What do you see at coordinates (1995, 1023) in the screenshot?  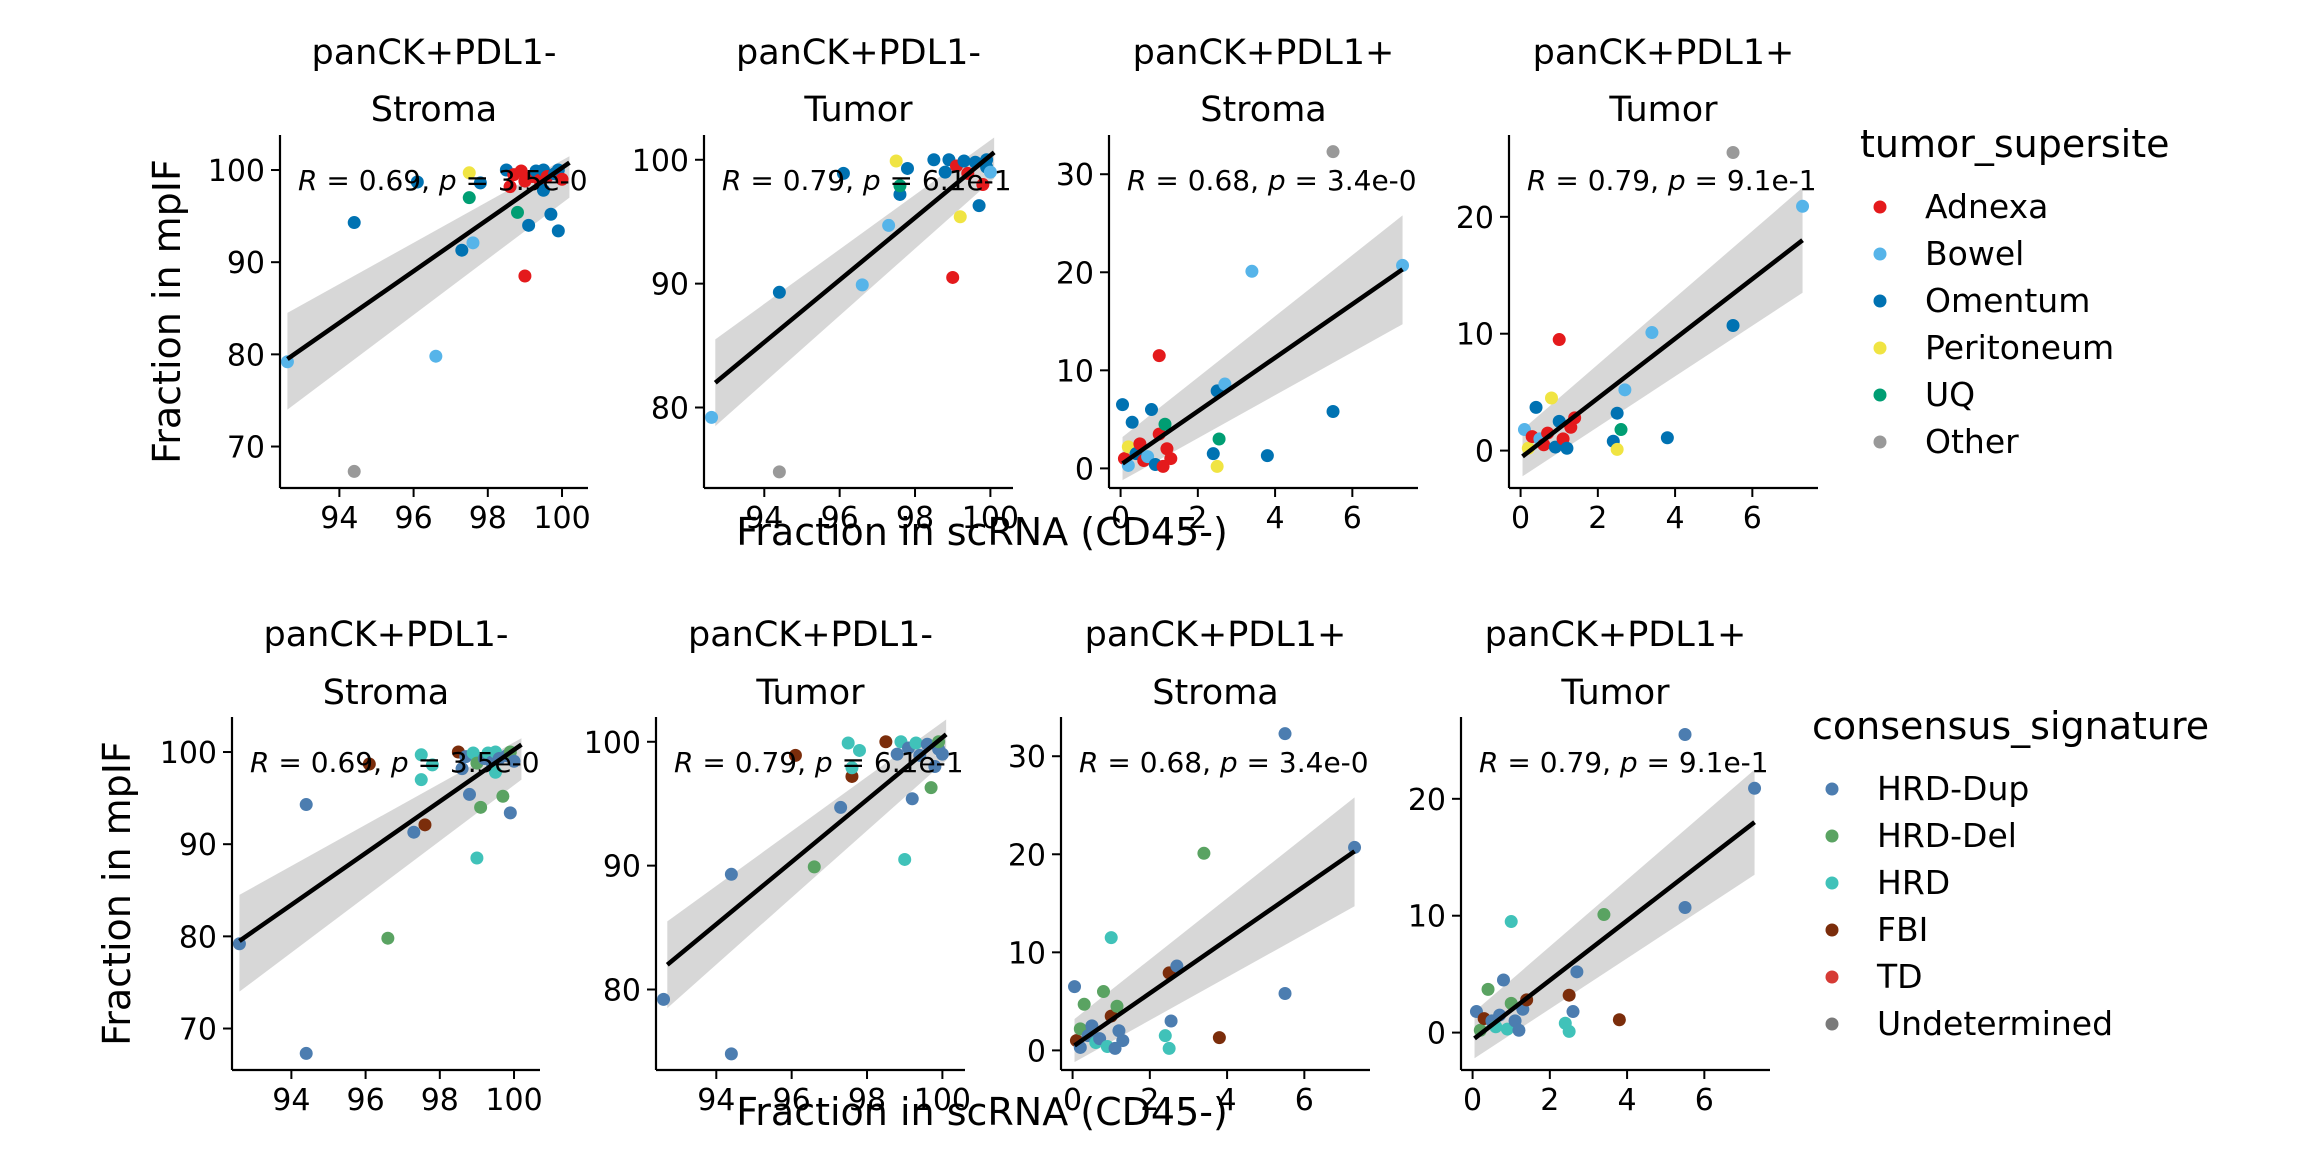 I see `legend-label: Undetermined` at bounding box center [1995, 1023].